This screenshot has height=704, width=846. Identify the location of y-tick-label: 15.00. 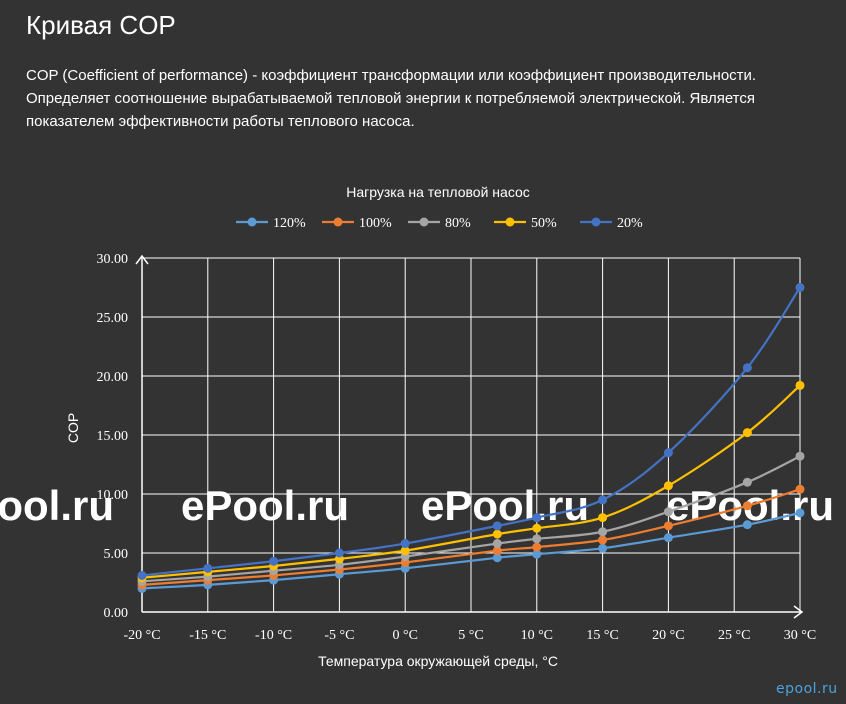
(113, 436).